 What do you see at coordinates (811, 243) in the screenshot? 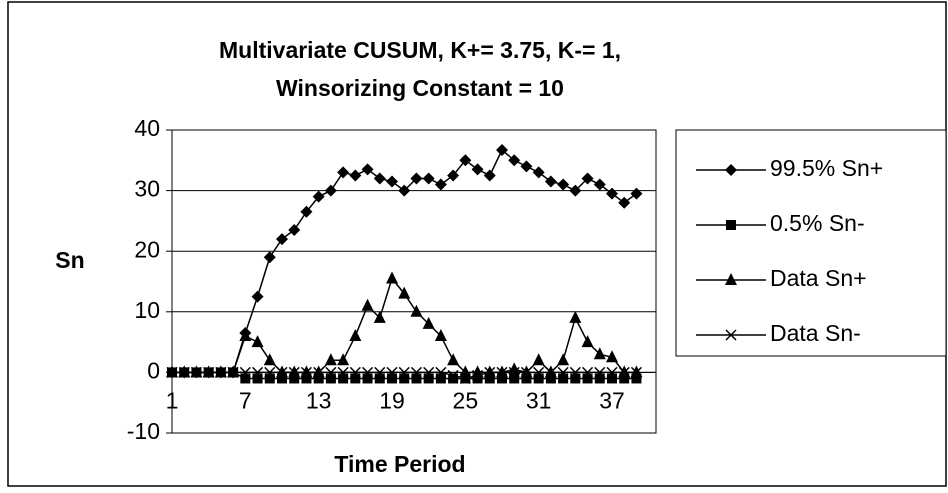
I see `legend-box` at bounding box center [811, 243].